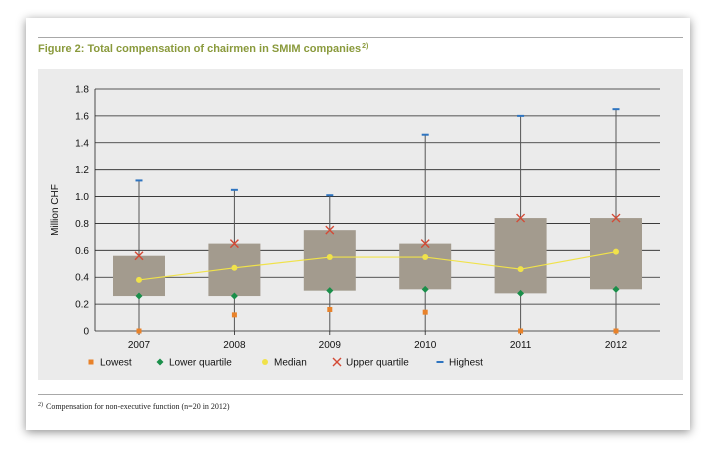  What do you see at coordinates (265, 362) in the screenshot?
I see `legend-median-symbol` at bounding box center [265, 362].